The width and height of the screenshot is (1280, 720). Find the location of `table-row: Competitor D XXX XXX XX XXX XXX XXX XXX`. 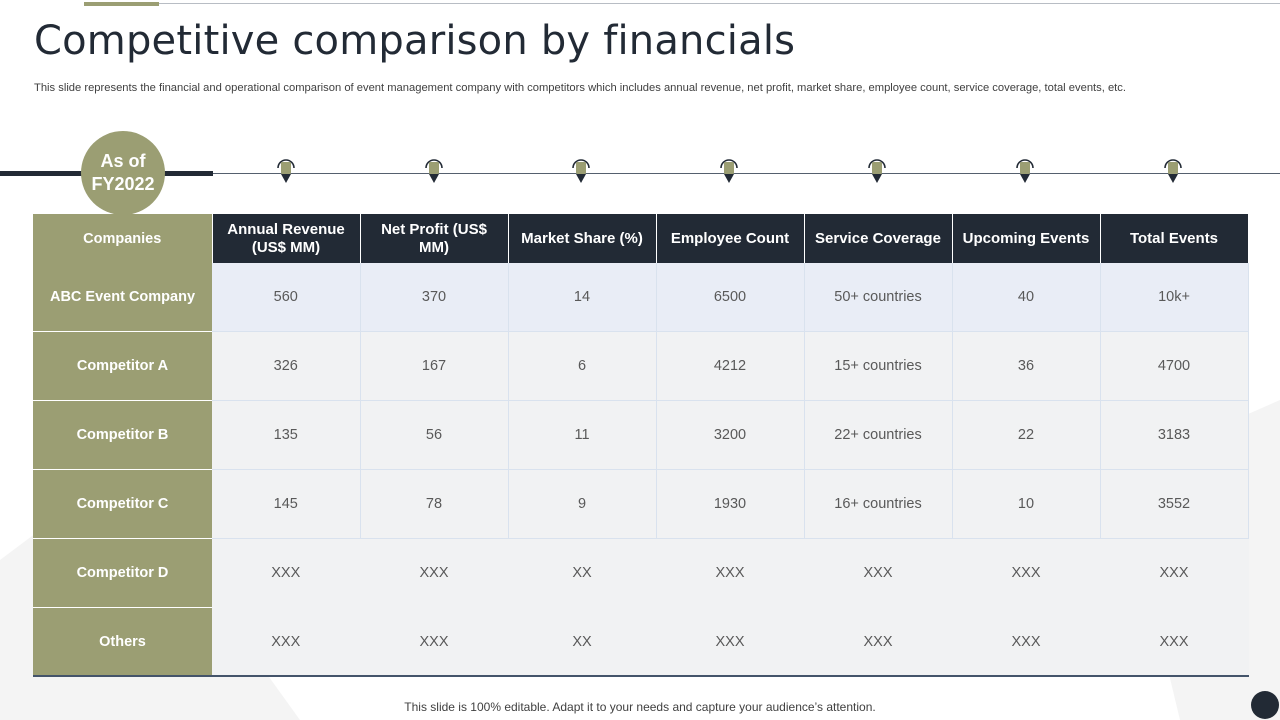

table-row: Competitor D XXX XXX XX XXX XXX XXX XXX is located at coordinates (641, 573).